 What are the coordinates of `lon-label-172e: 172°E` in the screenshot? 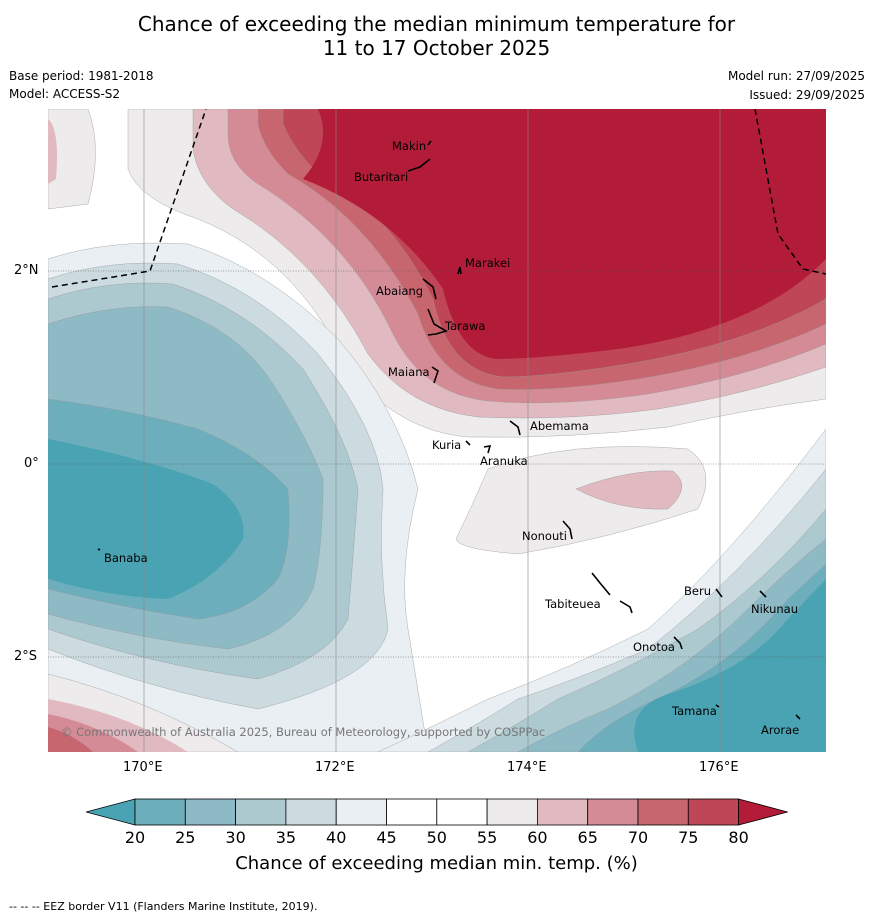 It's located at (335, 767).